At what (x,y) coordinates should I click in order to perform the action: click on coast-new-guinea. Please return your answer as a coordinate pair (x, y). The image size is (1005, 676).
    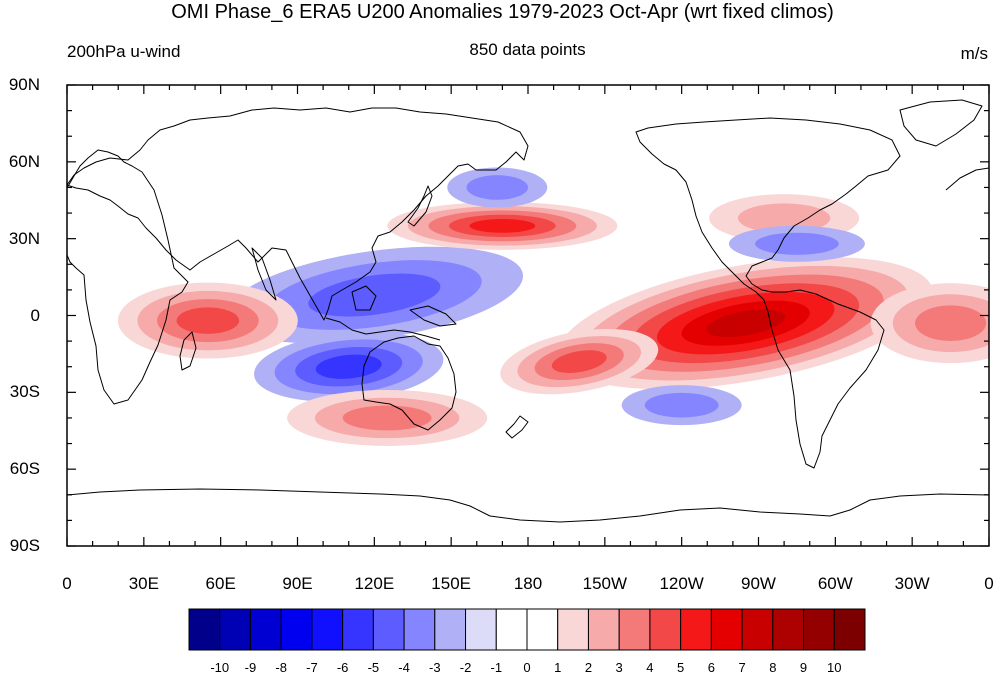
    Looking at the image, I should click on (433, 316).